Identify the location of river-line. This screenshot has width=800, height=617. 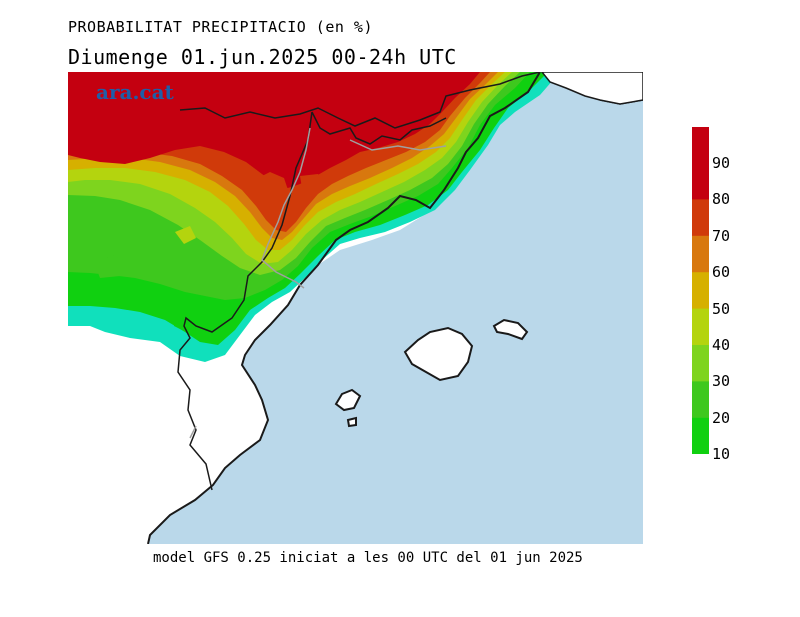
(286, 208).